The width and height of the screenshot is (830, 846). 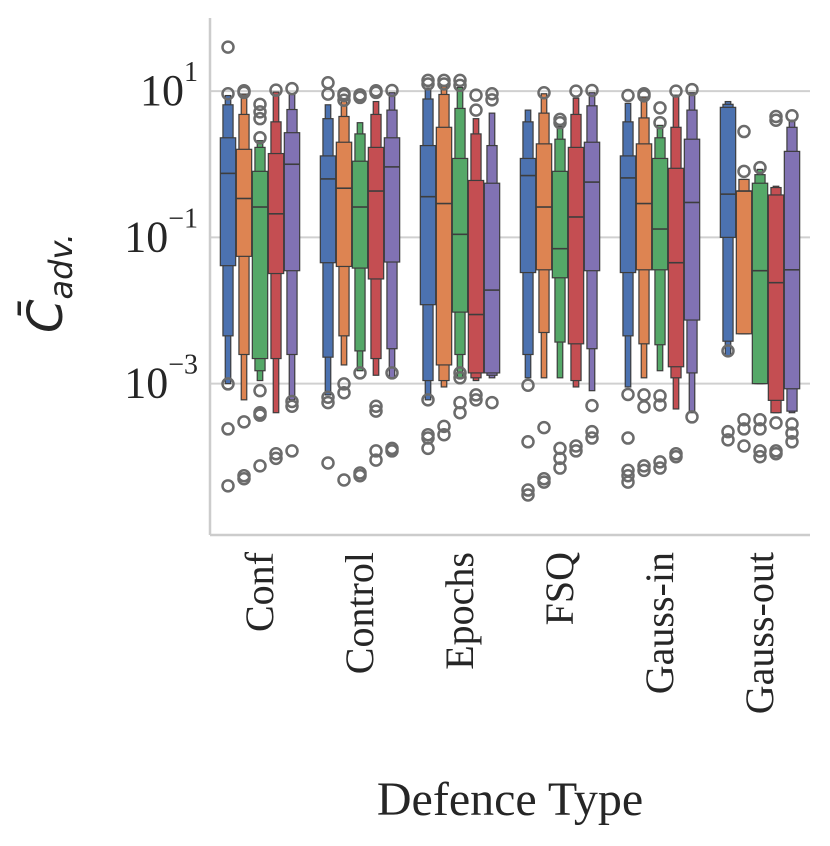 I want to click on x-tick-label: Epochs, so click(x=459, y=611).